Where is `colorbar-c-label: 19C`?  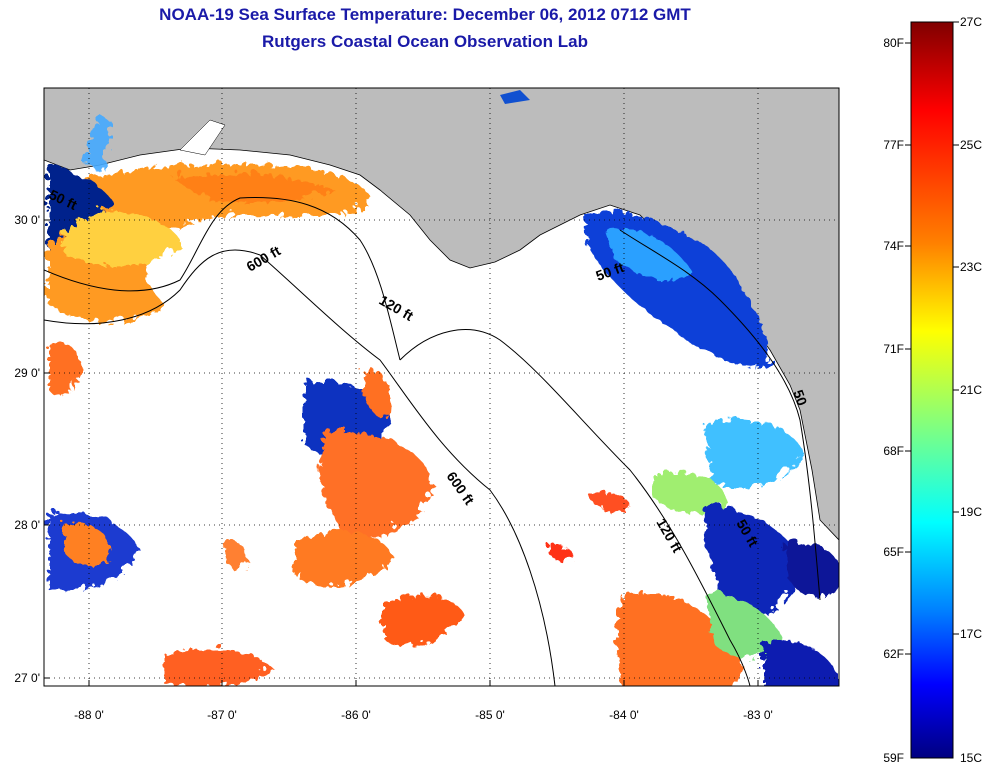 colorbar-c-label: 19C is located at coordinates (971, 512).